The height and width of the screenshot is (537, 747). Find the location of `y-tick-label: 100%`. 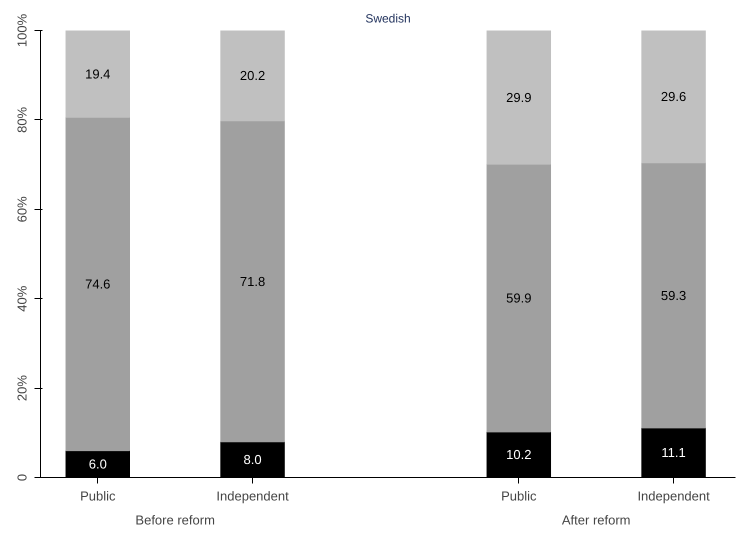

y-tick-label: 100% is located at coordinates (22, 30).